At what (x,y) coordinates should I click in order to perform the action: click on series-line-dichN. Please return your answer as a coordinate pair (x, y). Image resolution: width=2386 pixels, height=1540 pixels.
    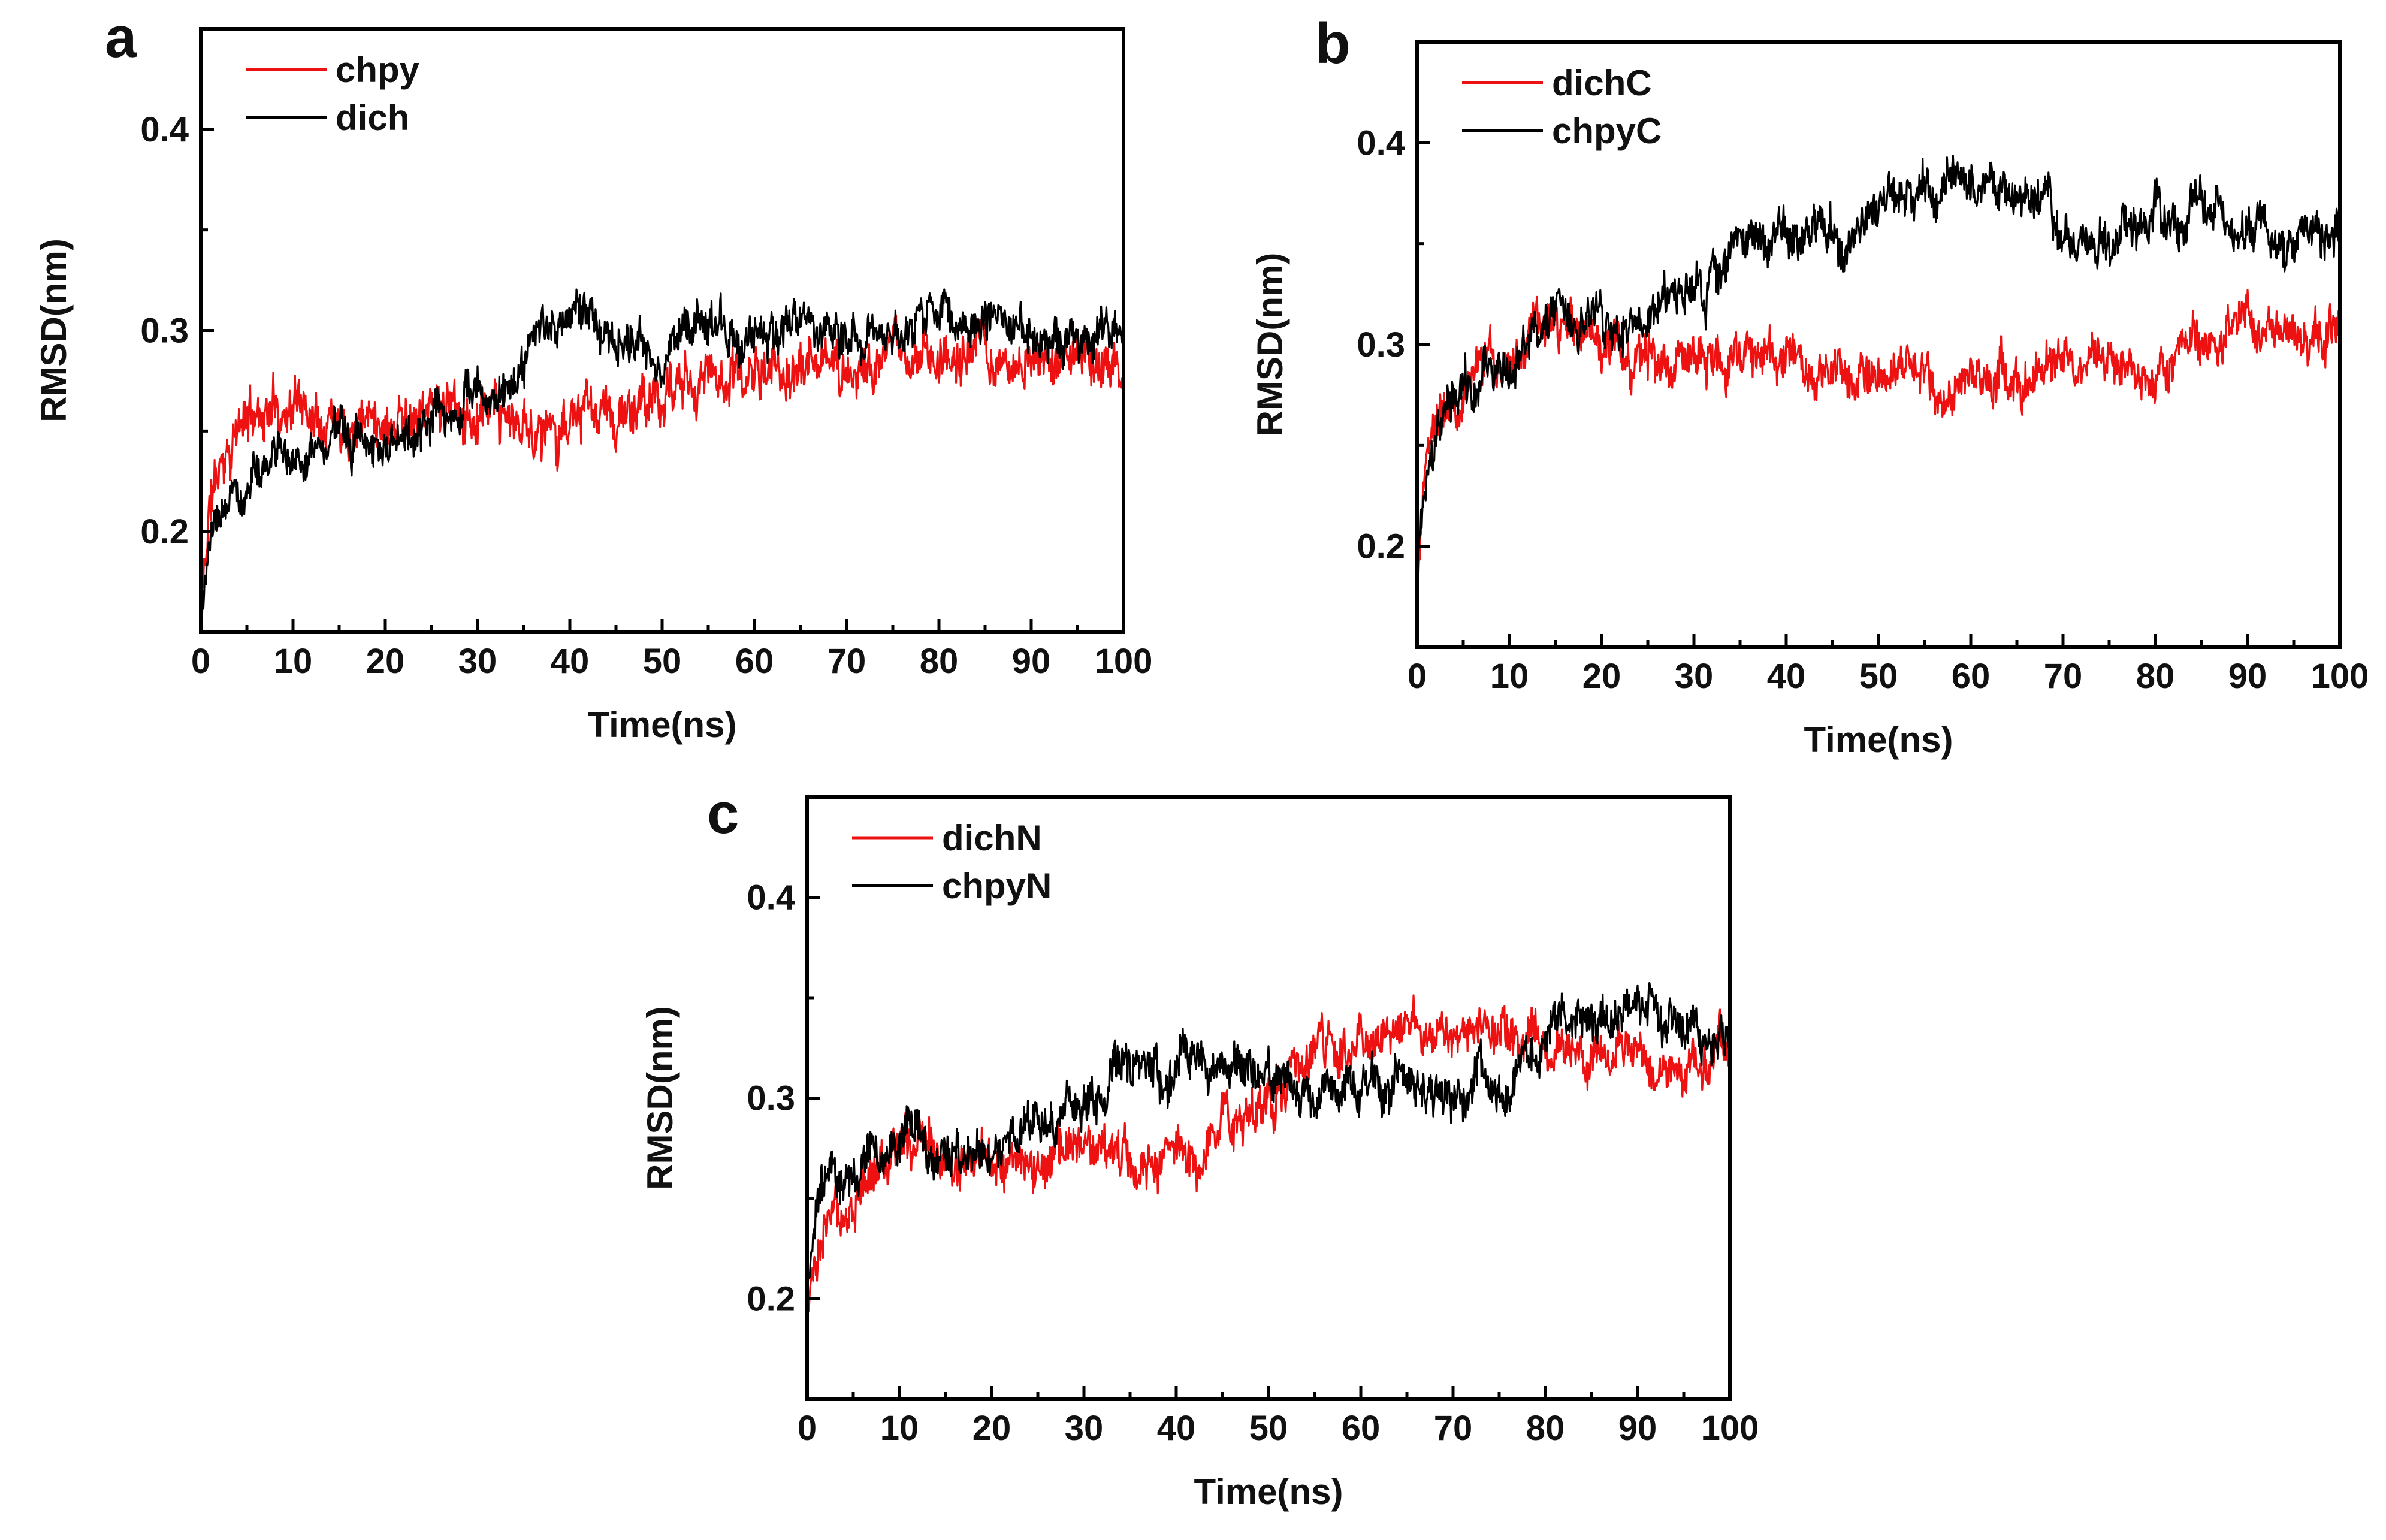
    Looking at the image, I should click on (1268, 1153).